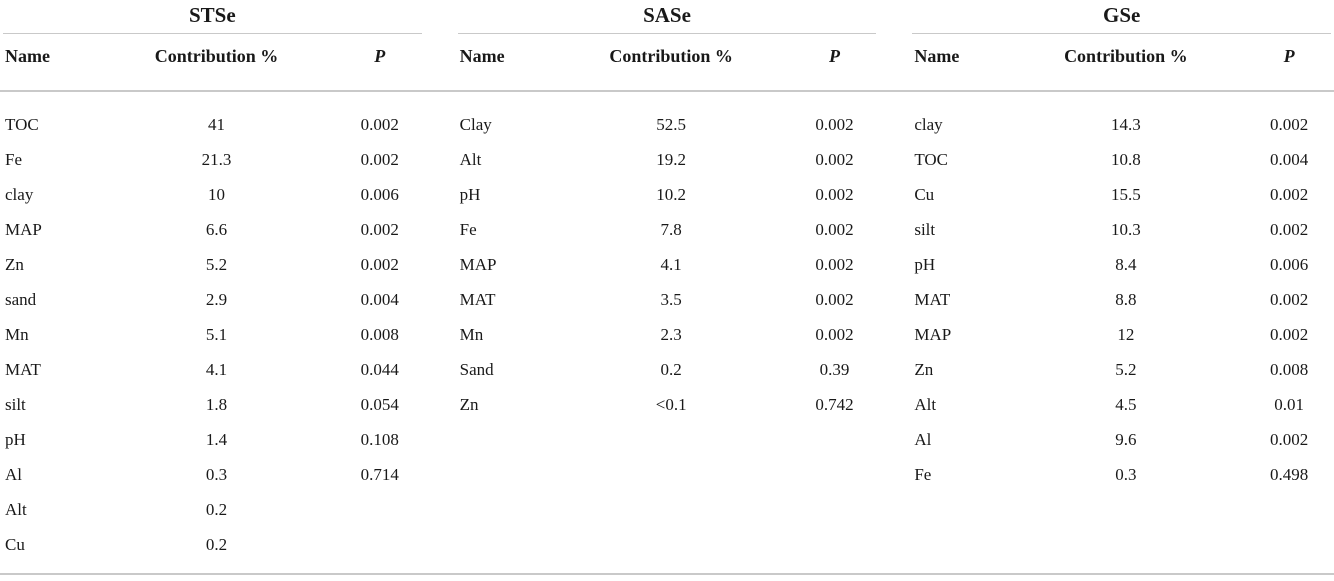  I want to click on table-row: TOC 41 0.002, so click(212, 124).